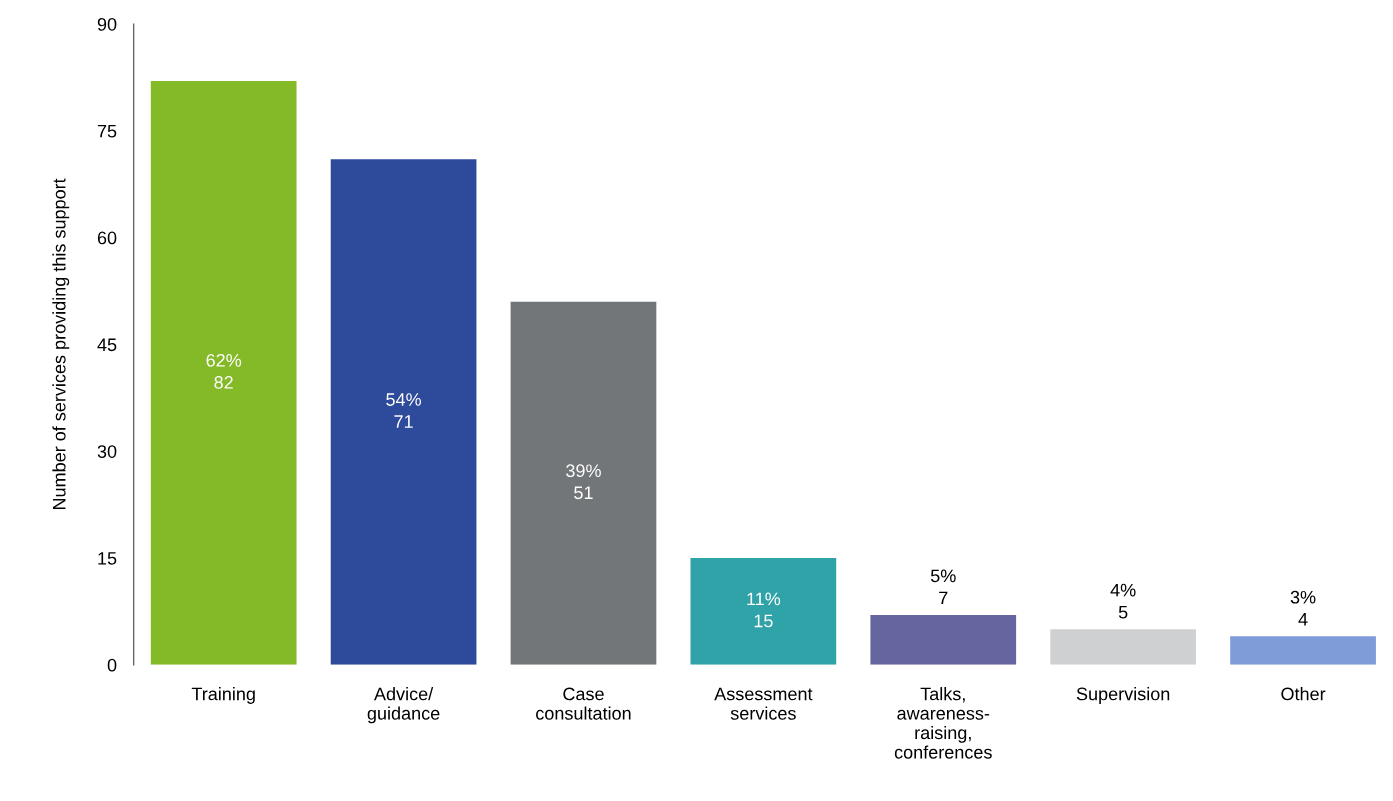 Image resolution: width=1393 pixels, height=801 pixels. I want to click on data-label: 54% 71, so click(403, 410).